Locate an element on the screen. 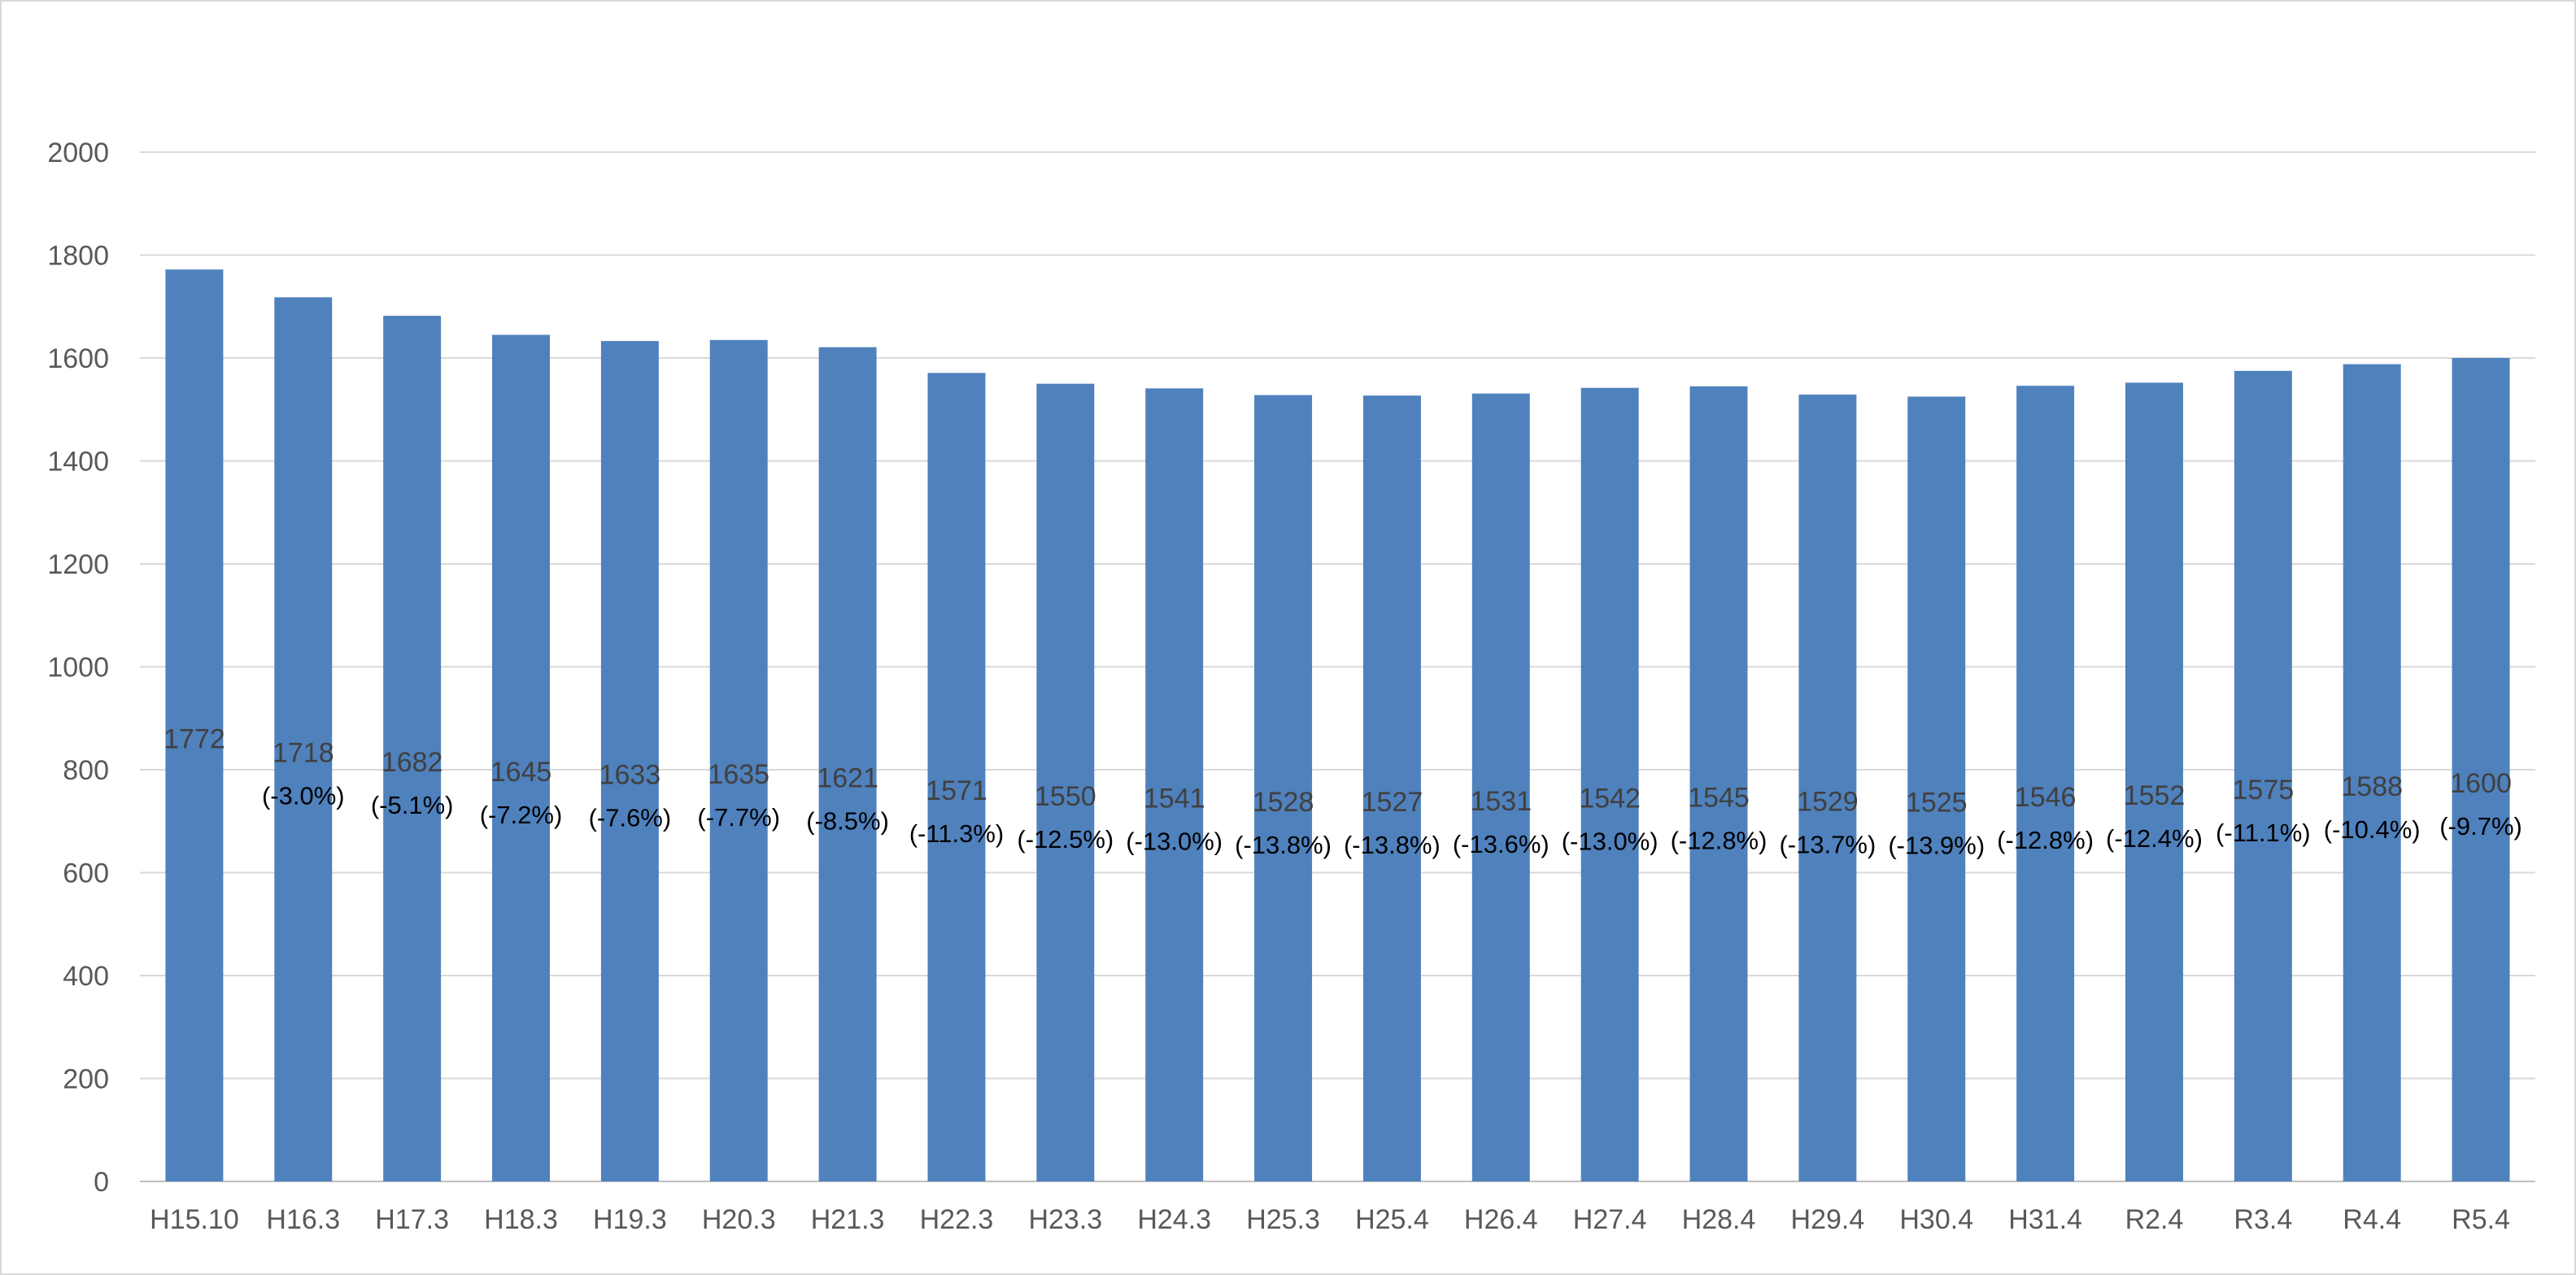 This screenshot has height=1275, width=2576. x-tick-label: H19.3 is located at coordinates (630, 1219).